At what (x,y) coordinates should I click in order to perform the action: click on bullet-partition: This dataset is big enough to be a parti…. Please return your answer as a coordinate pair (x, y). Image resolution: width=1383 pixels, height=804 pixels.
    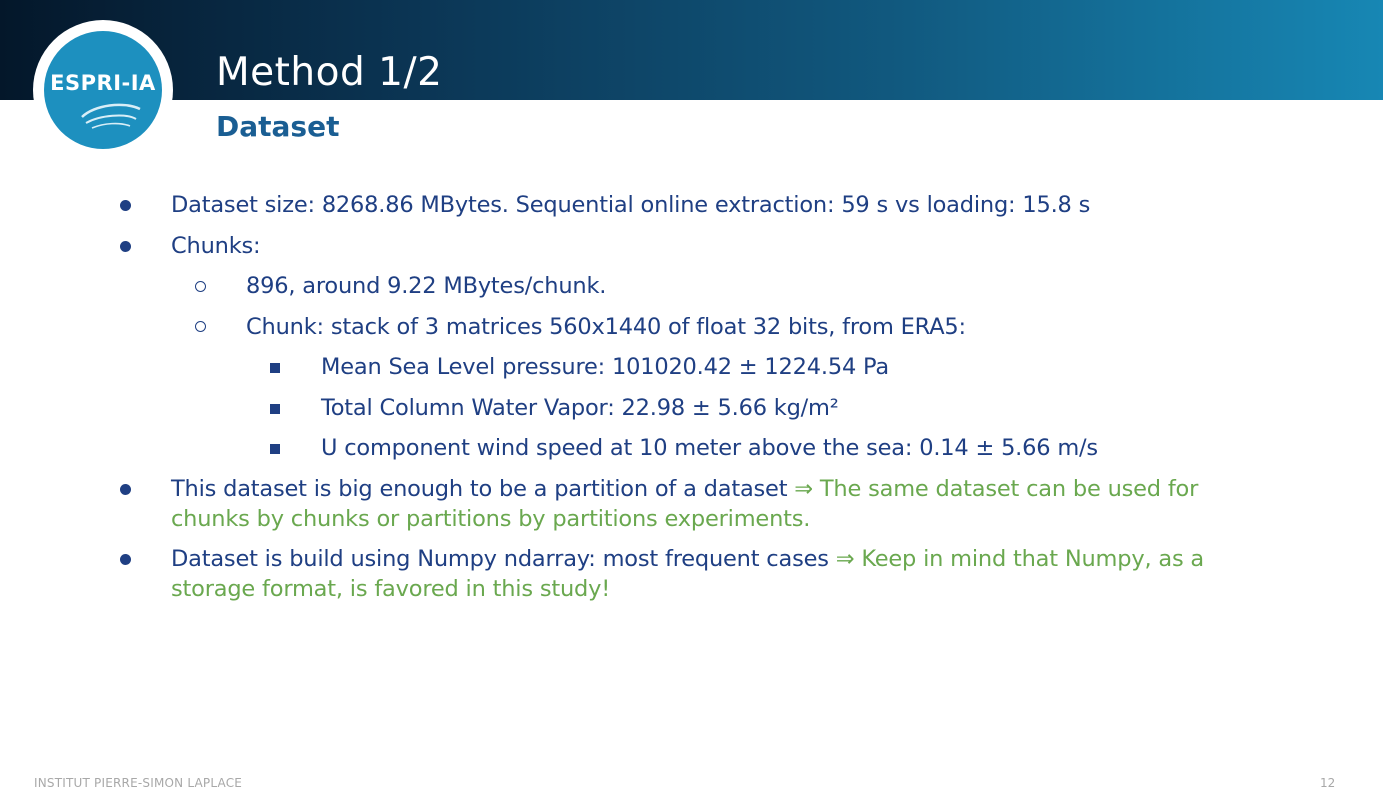
    Looking at the image, I should click on (684, 489).